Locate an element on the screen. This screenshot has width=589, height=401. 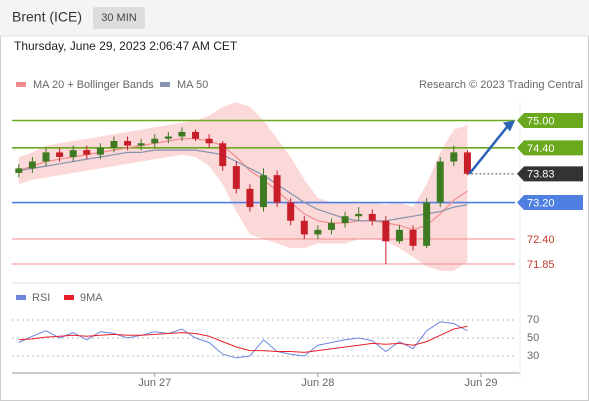
legend-label: RSI is located at coordinates (41, 298).